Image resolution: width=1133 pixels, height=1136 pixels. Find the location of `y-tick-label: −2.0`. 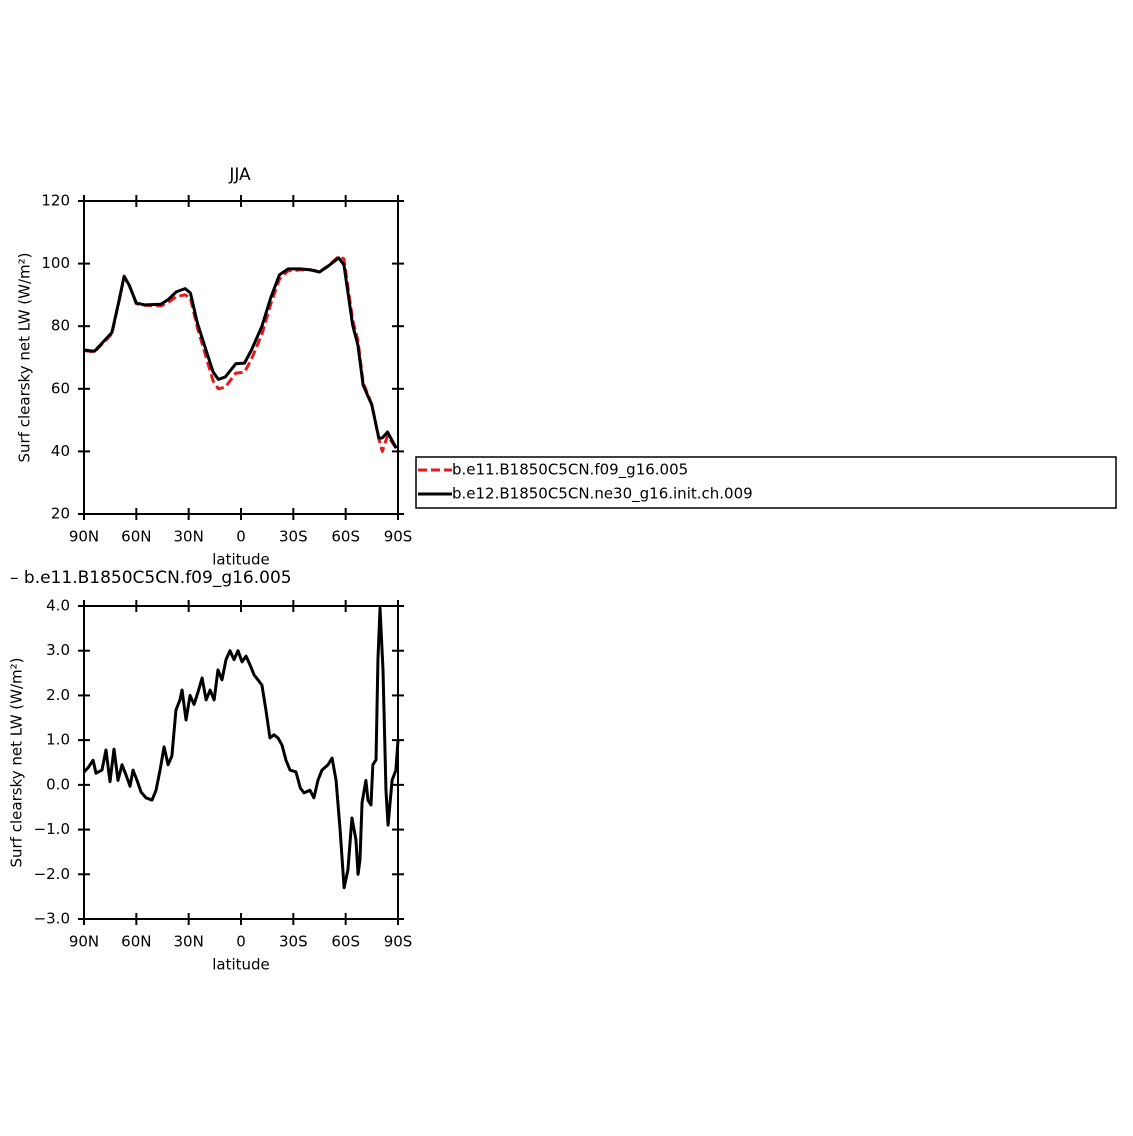

y-tick-label: −2.0 is located at coordinates (52, 874).